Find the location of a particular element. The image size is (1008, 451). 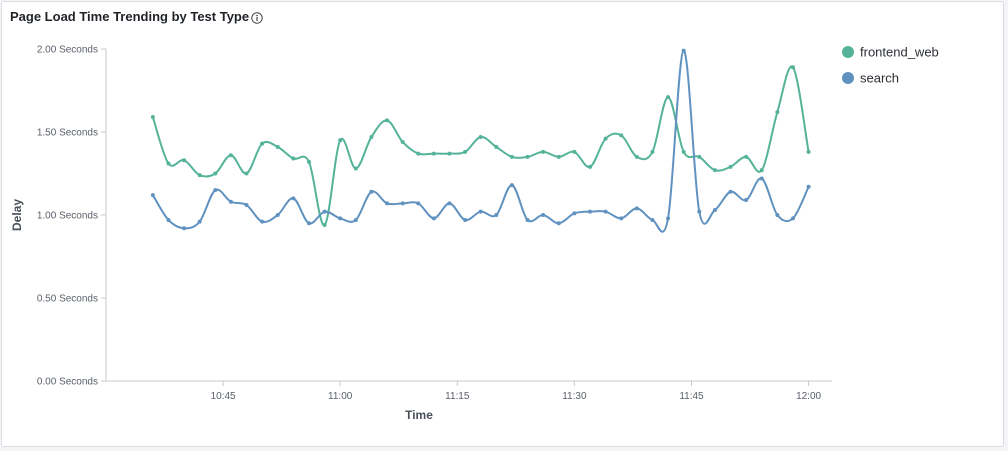

legend-label: search is located at coordinates (879, 78).